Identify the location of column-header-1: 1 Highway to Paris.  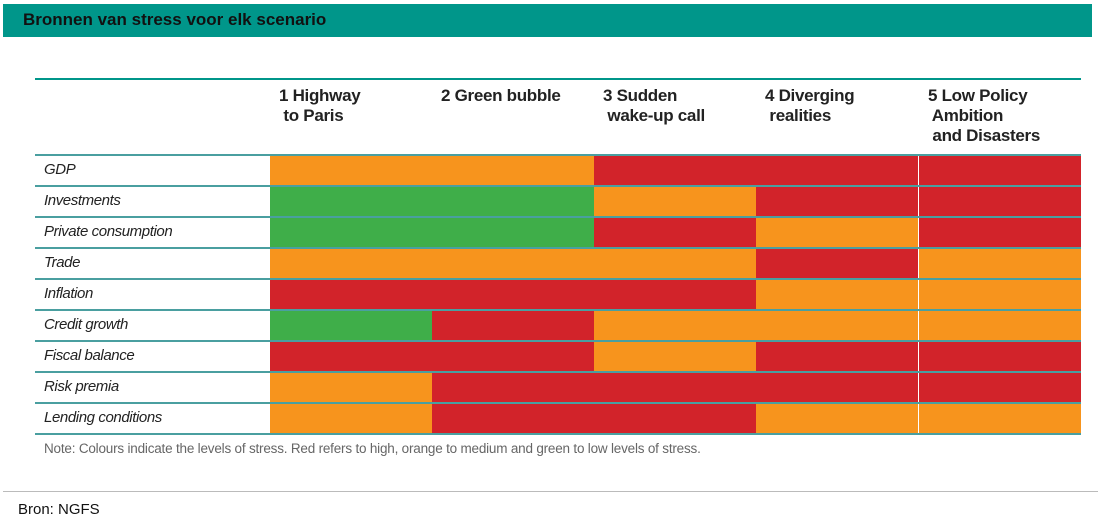
(320, 105).